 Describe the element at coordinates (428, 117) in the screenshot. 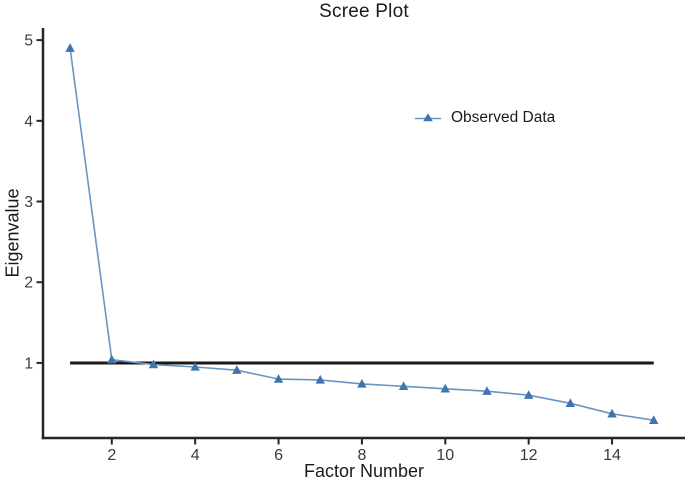

I see `legend-marker-icon` at that location.